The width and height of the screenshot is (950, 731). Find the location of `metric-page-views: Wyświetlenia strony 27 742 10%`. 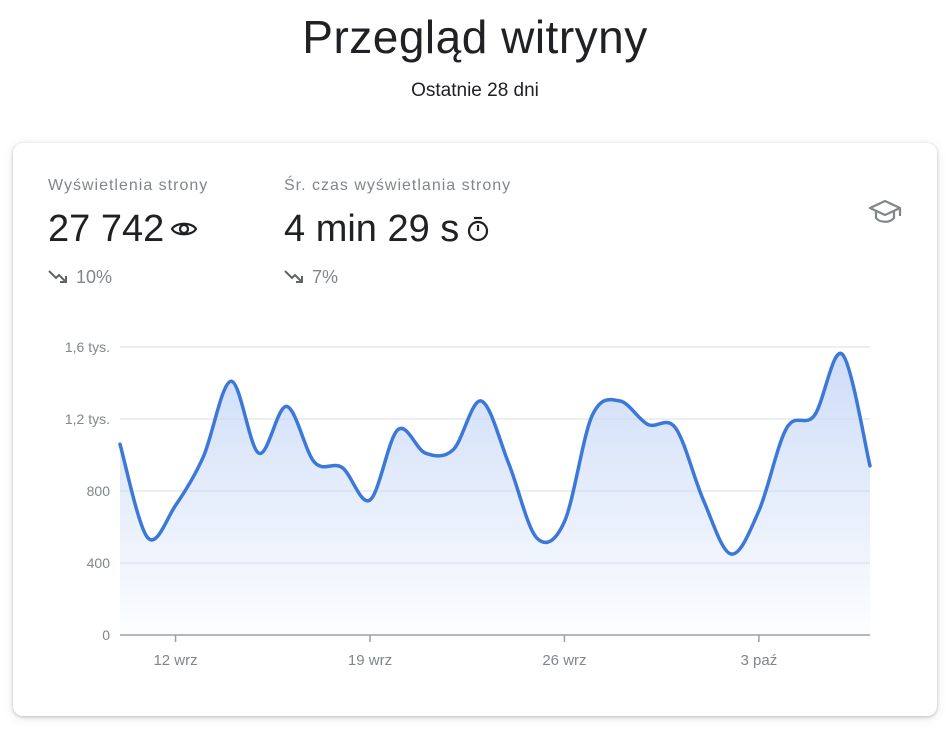

metric-page-views: Wyświetlenia strony 27 742 10% is located at coordinates (128, 232).